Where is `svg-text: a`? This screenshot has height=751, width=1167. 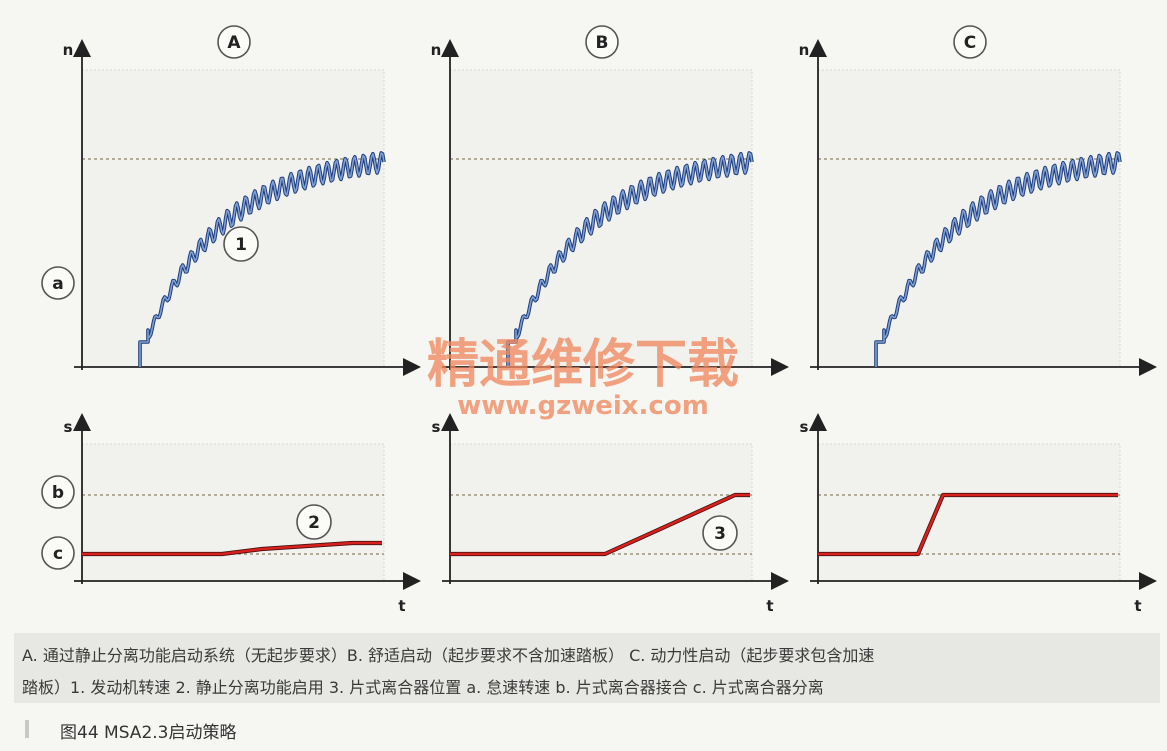
svg-text: a is located at coordinates (57, 284).